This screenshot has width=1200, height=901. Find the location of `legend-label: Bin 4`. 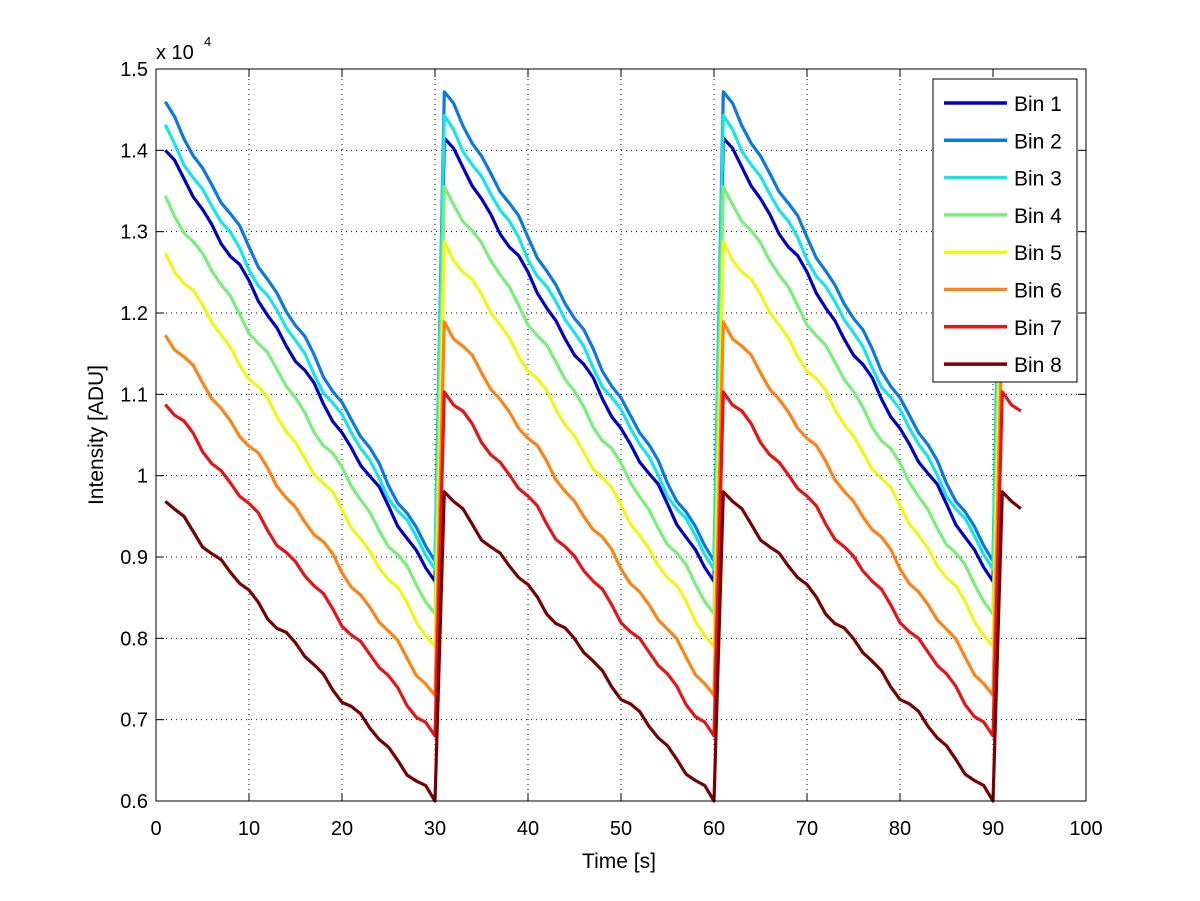

legend-label: Bin 4 is located at coordinates (1038, 216).